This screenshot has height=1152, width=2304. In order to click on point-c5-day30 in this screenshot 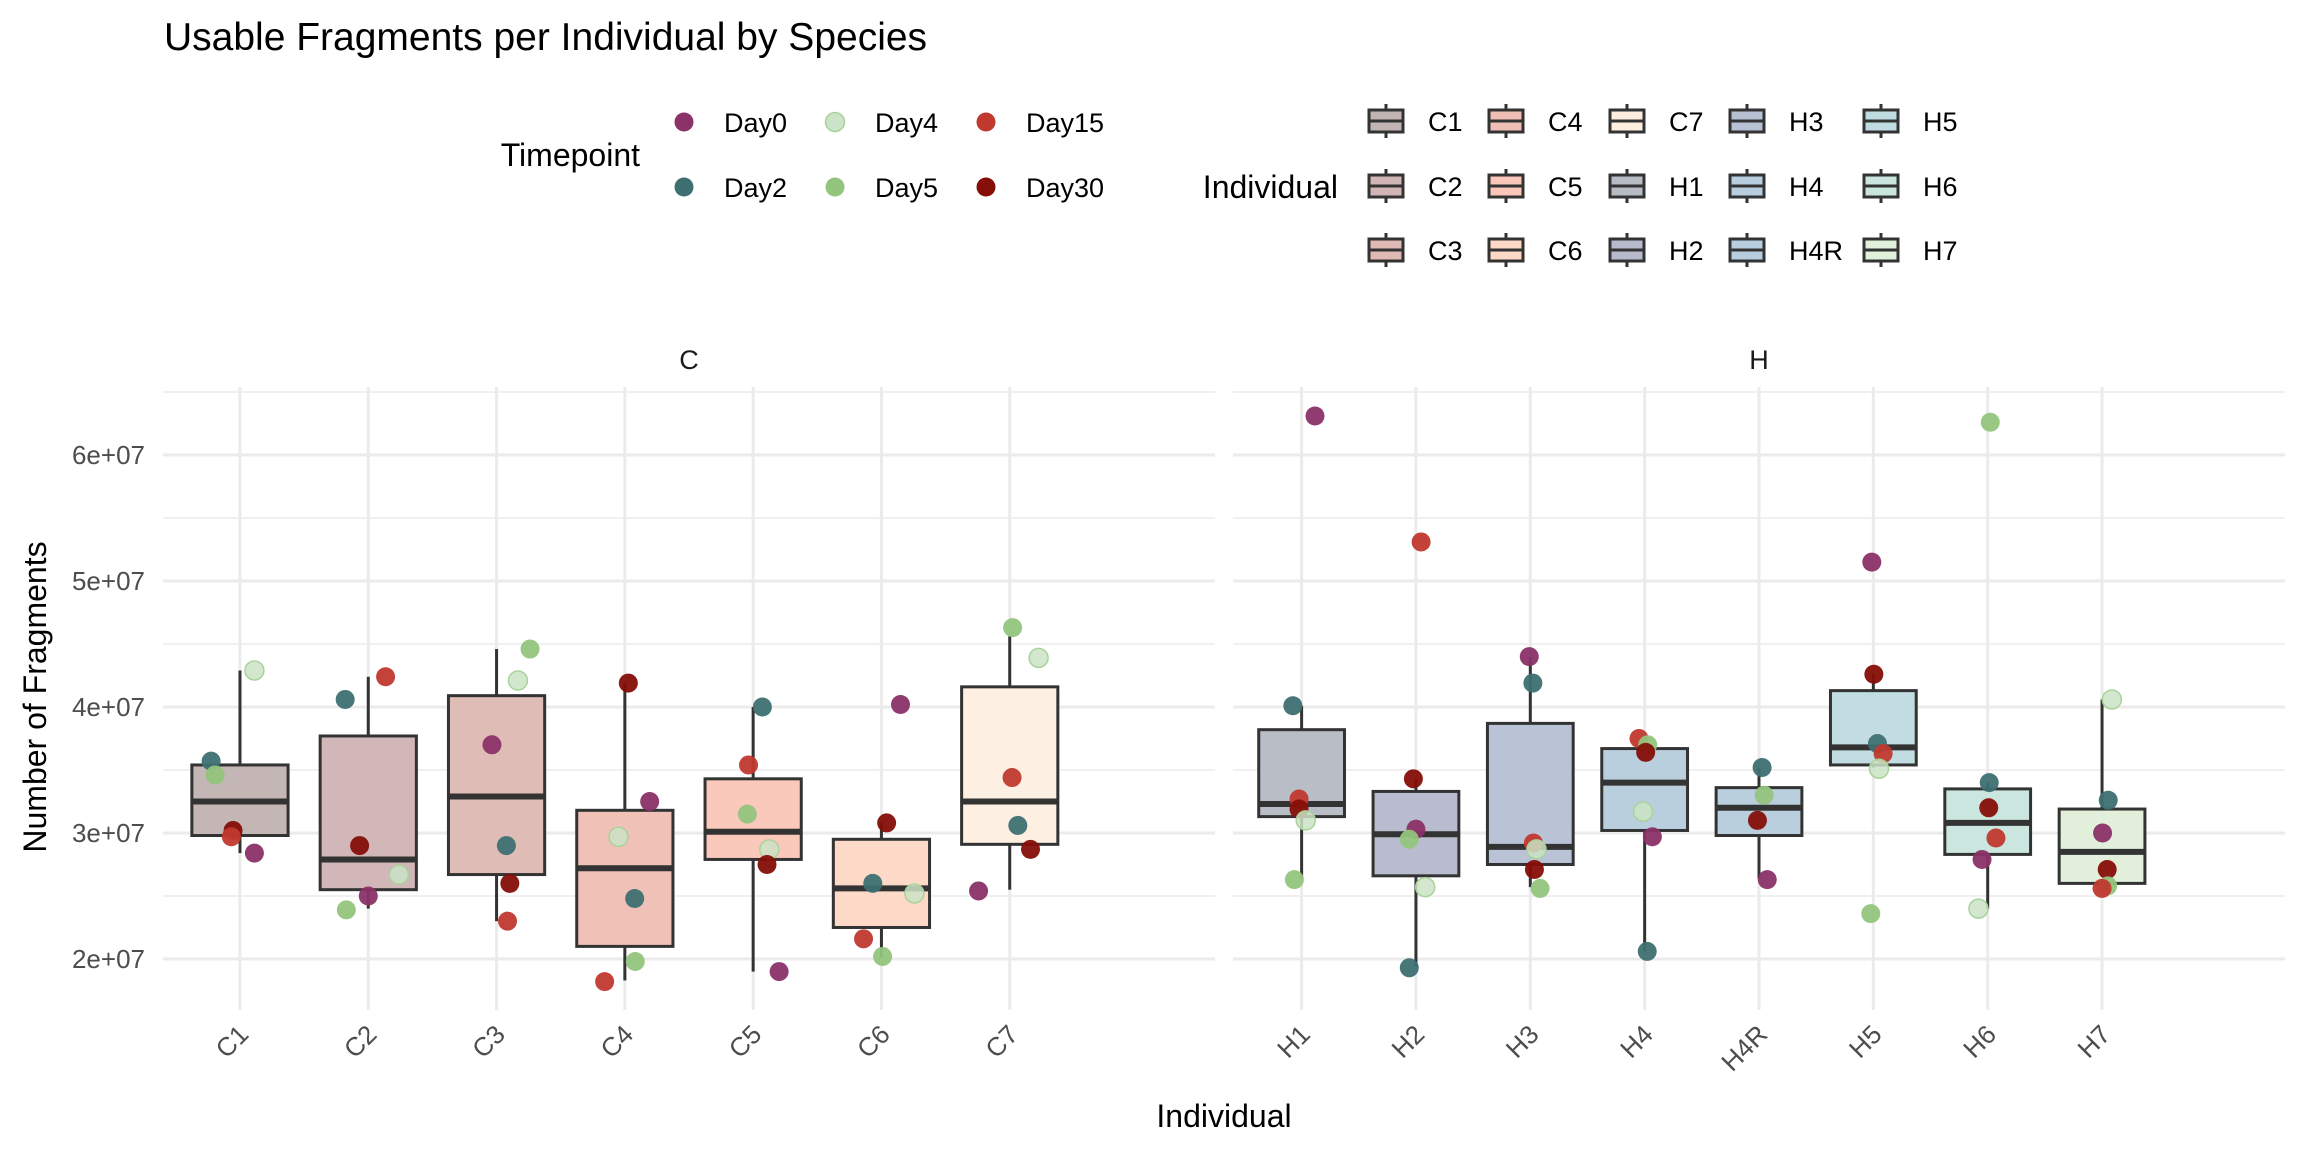, I will do `click(767, 864)`.